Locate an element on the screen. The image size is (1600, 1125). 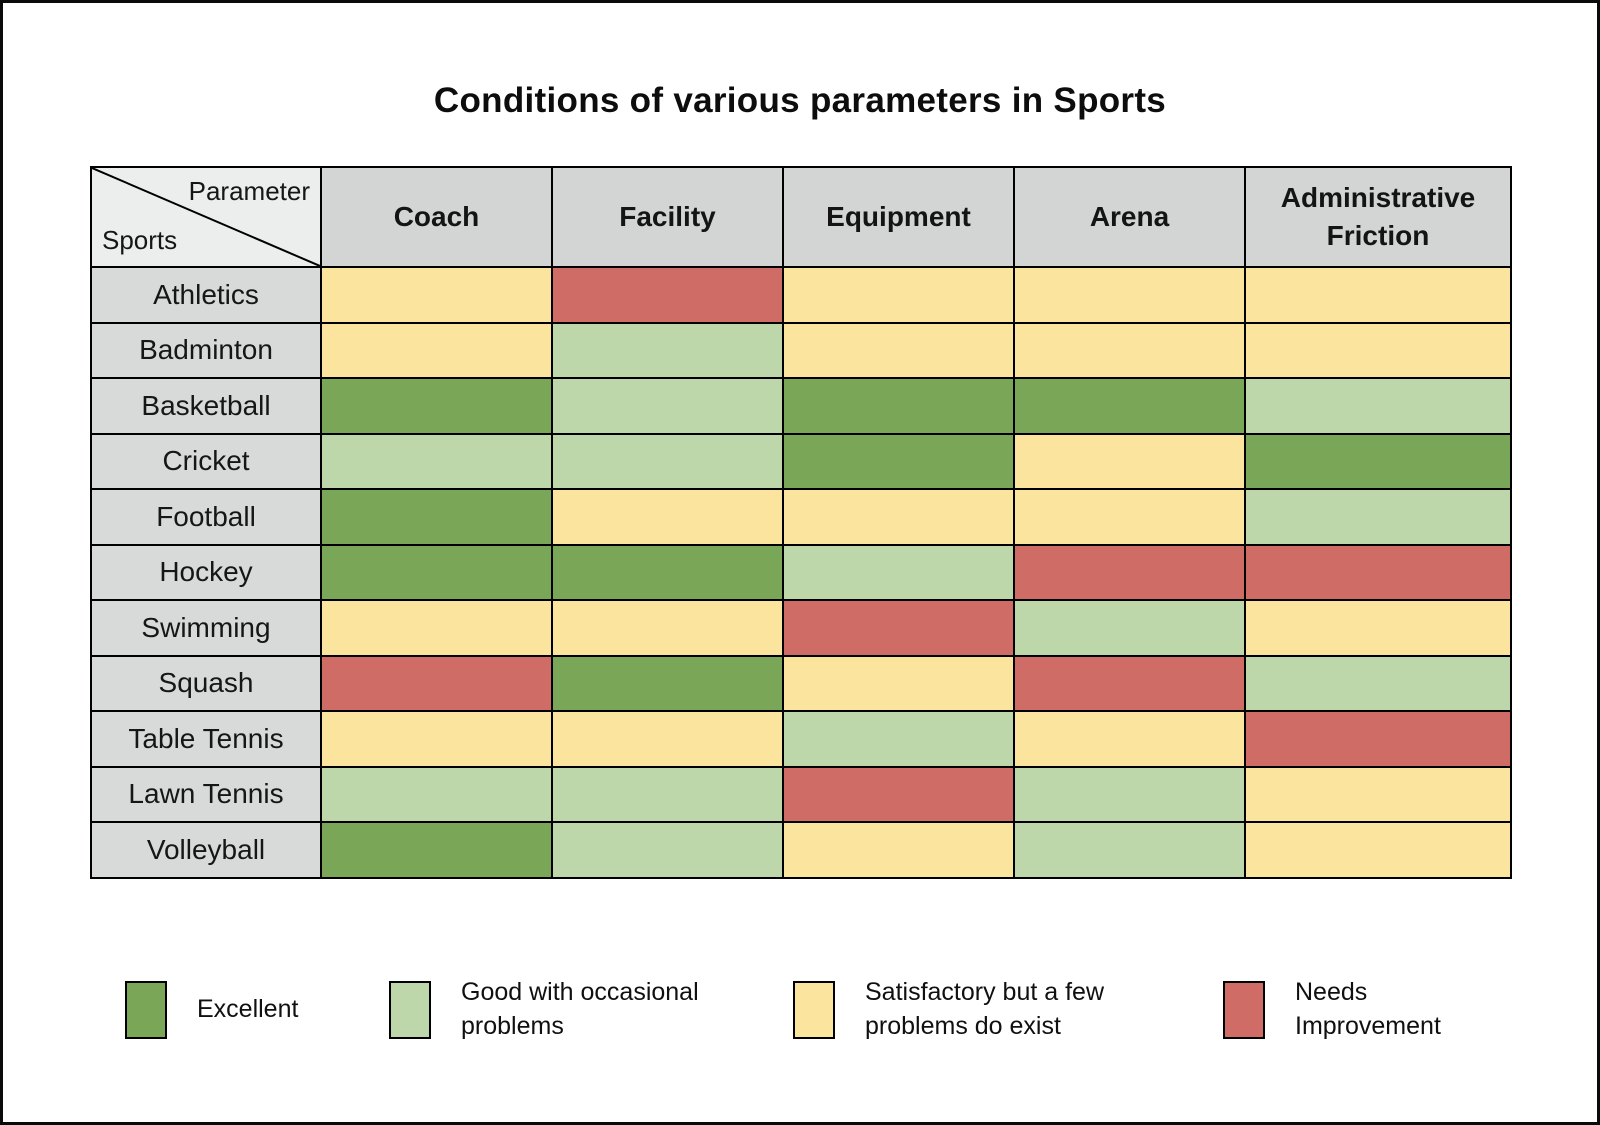
cell-volleyball-administrative-friction is located at coordinates (1378, 850).